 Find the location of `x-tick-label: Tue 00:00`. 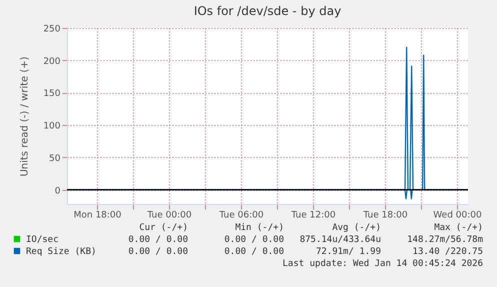

x-tick-label: Tue 00:00 is located at coordinates (169, 215).